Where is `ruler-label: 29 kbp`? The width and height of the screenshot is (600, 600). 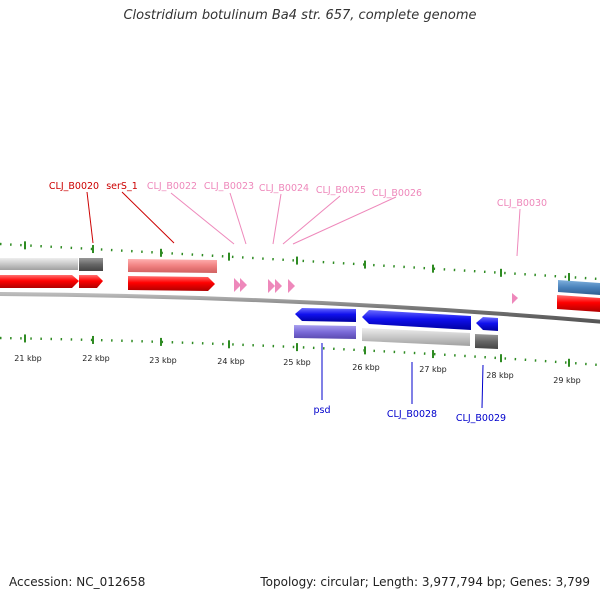
ruler-label: 29 kbp is located at coordinates (567, 380).